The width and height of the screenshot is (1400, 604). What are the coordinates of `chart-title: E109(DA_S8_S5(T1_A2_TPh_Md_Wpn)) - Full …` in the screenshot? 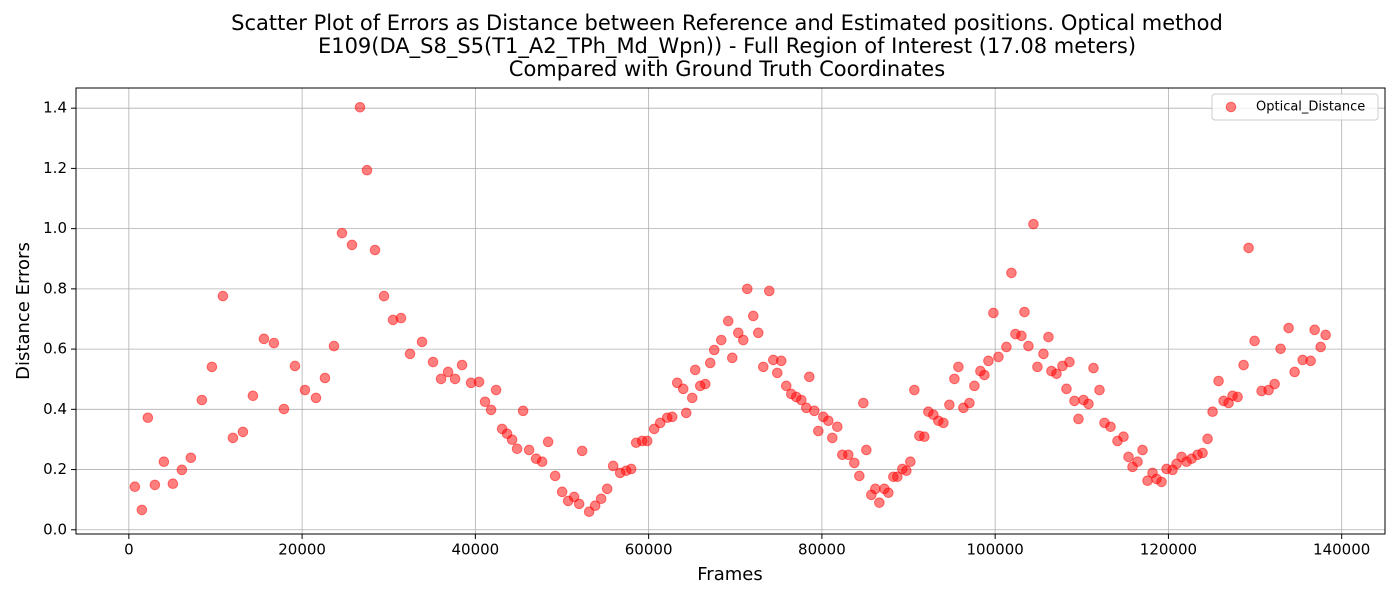 It's located at (727, 46).